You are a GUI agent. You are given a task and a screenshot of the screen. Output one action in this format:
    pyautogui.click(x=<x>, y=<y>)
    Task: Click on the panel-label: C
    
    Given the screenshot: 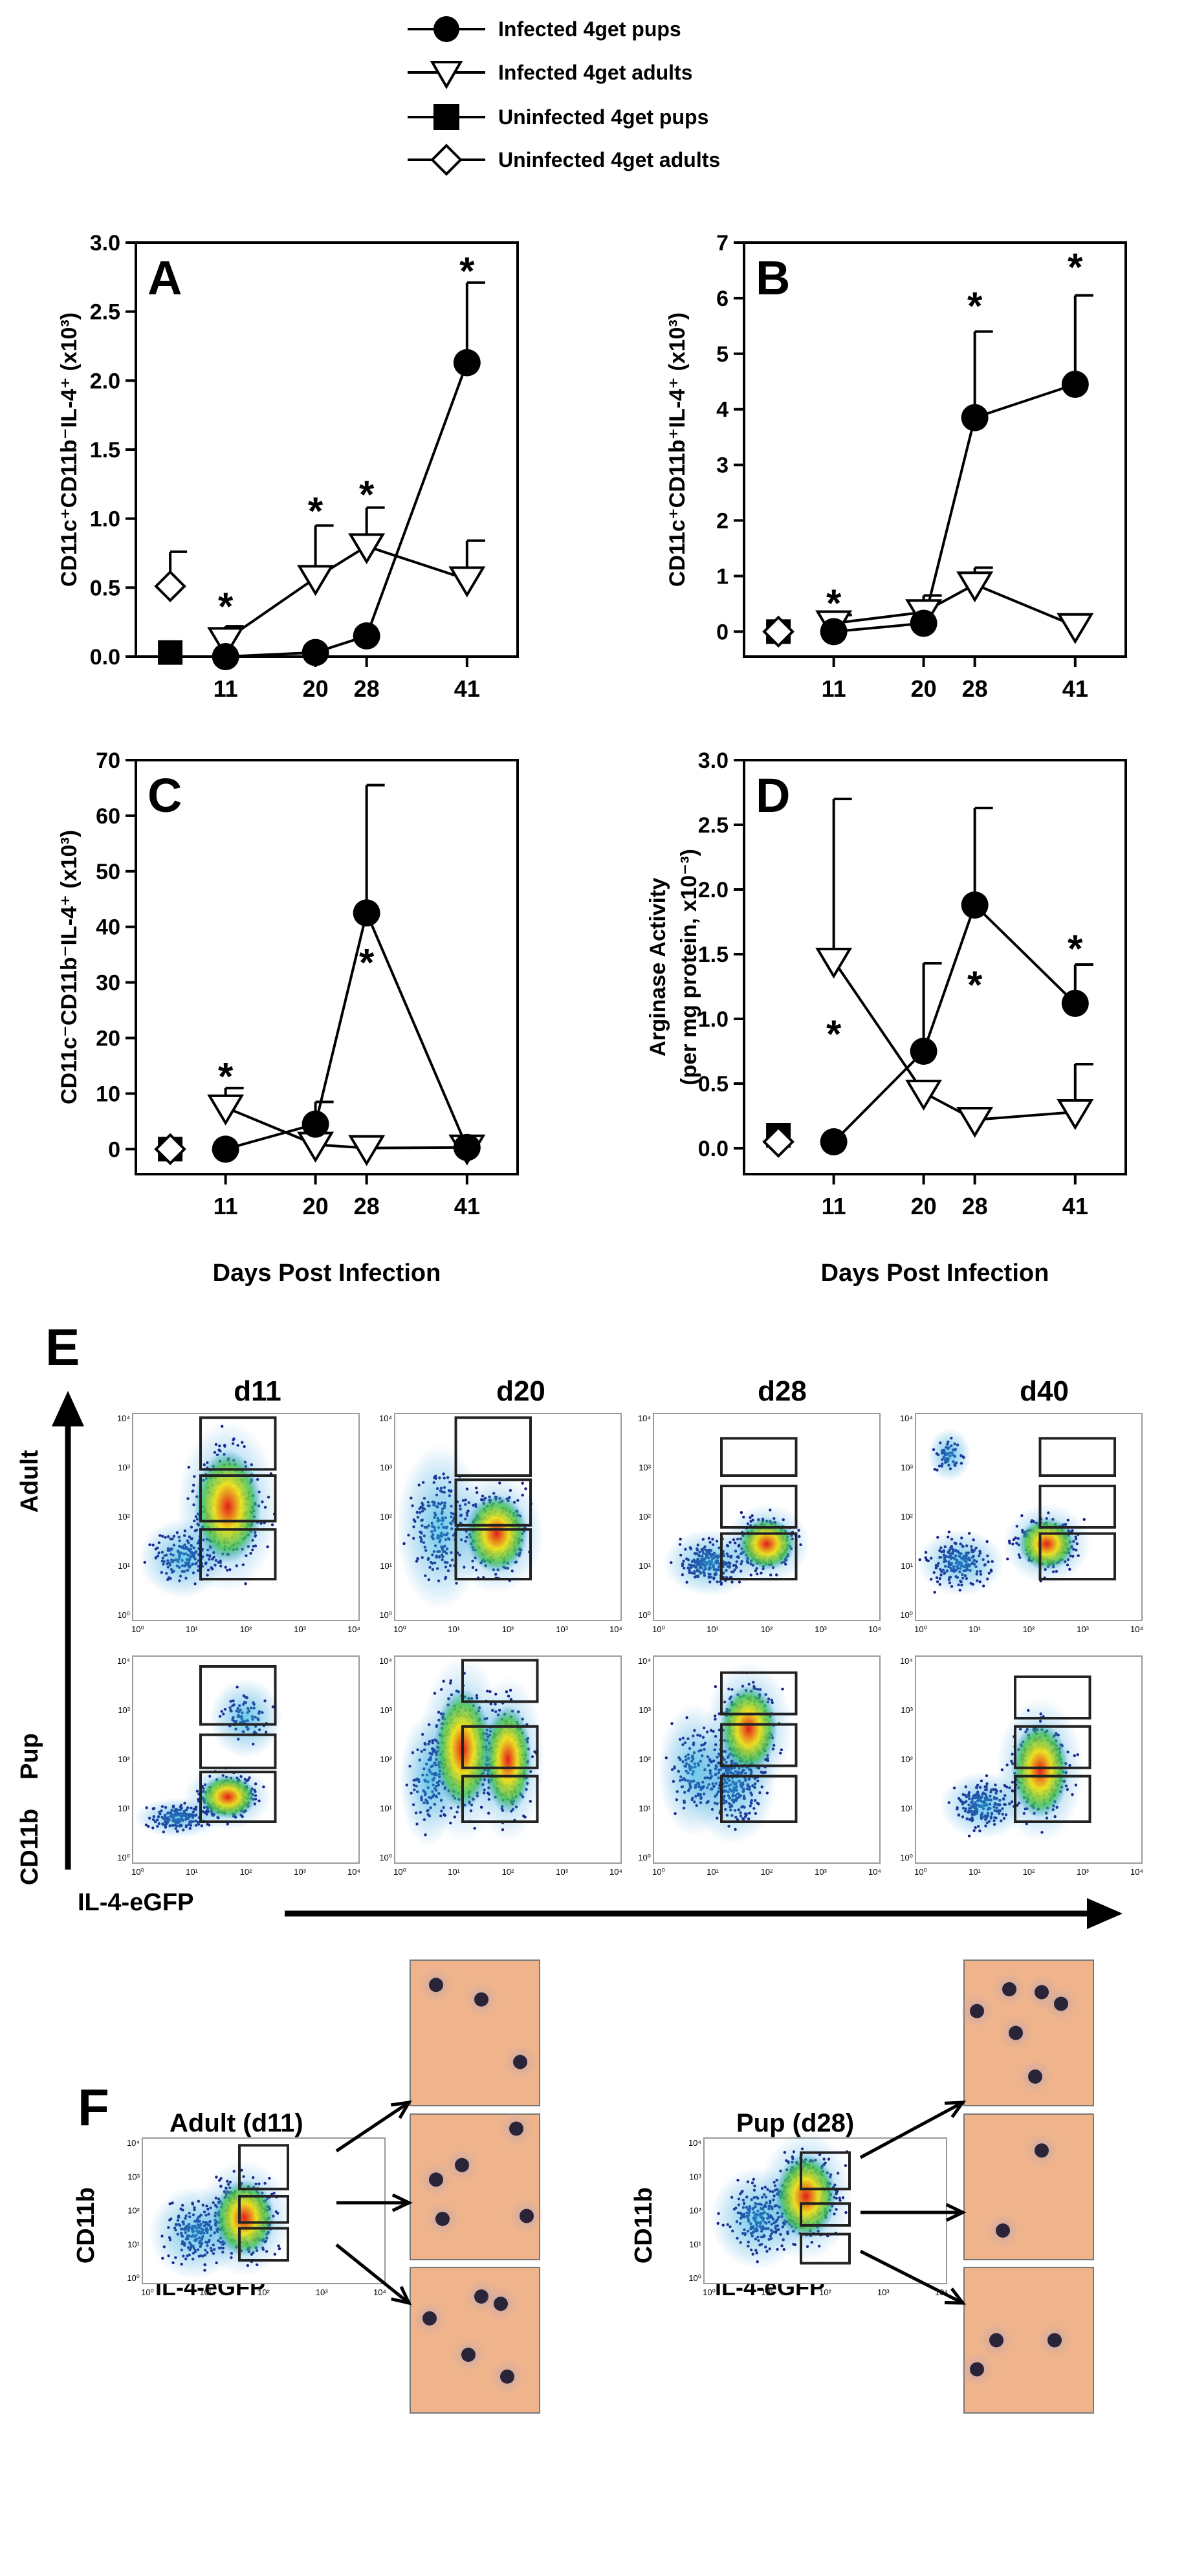 What is the action you would take?
    pyautogui.click(x=165, y=795)
    